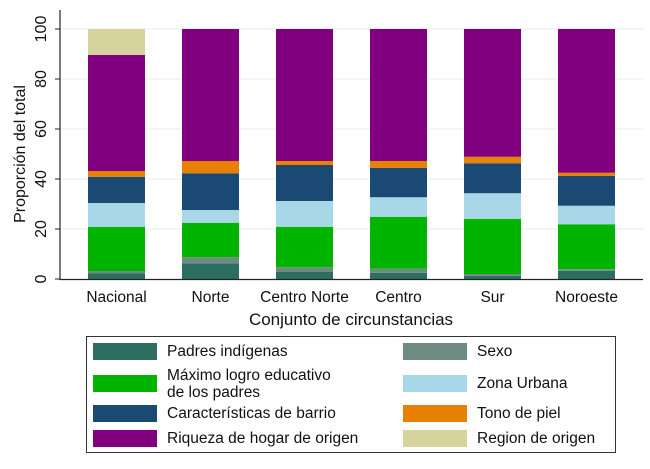  I want to click on legend-label-line: Máximo logro educativo, so click(249, 375).